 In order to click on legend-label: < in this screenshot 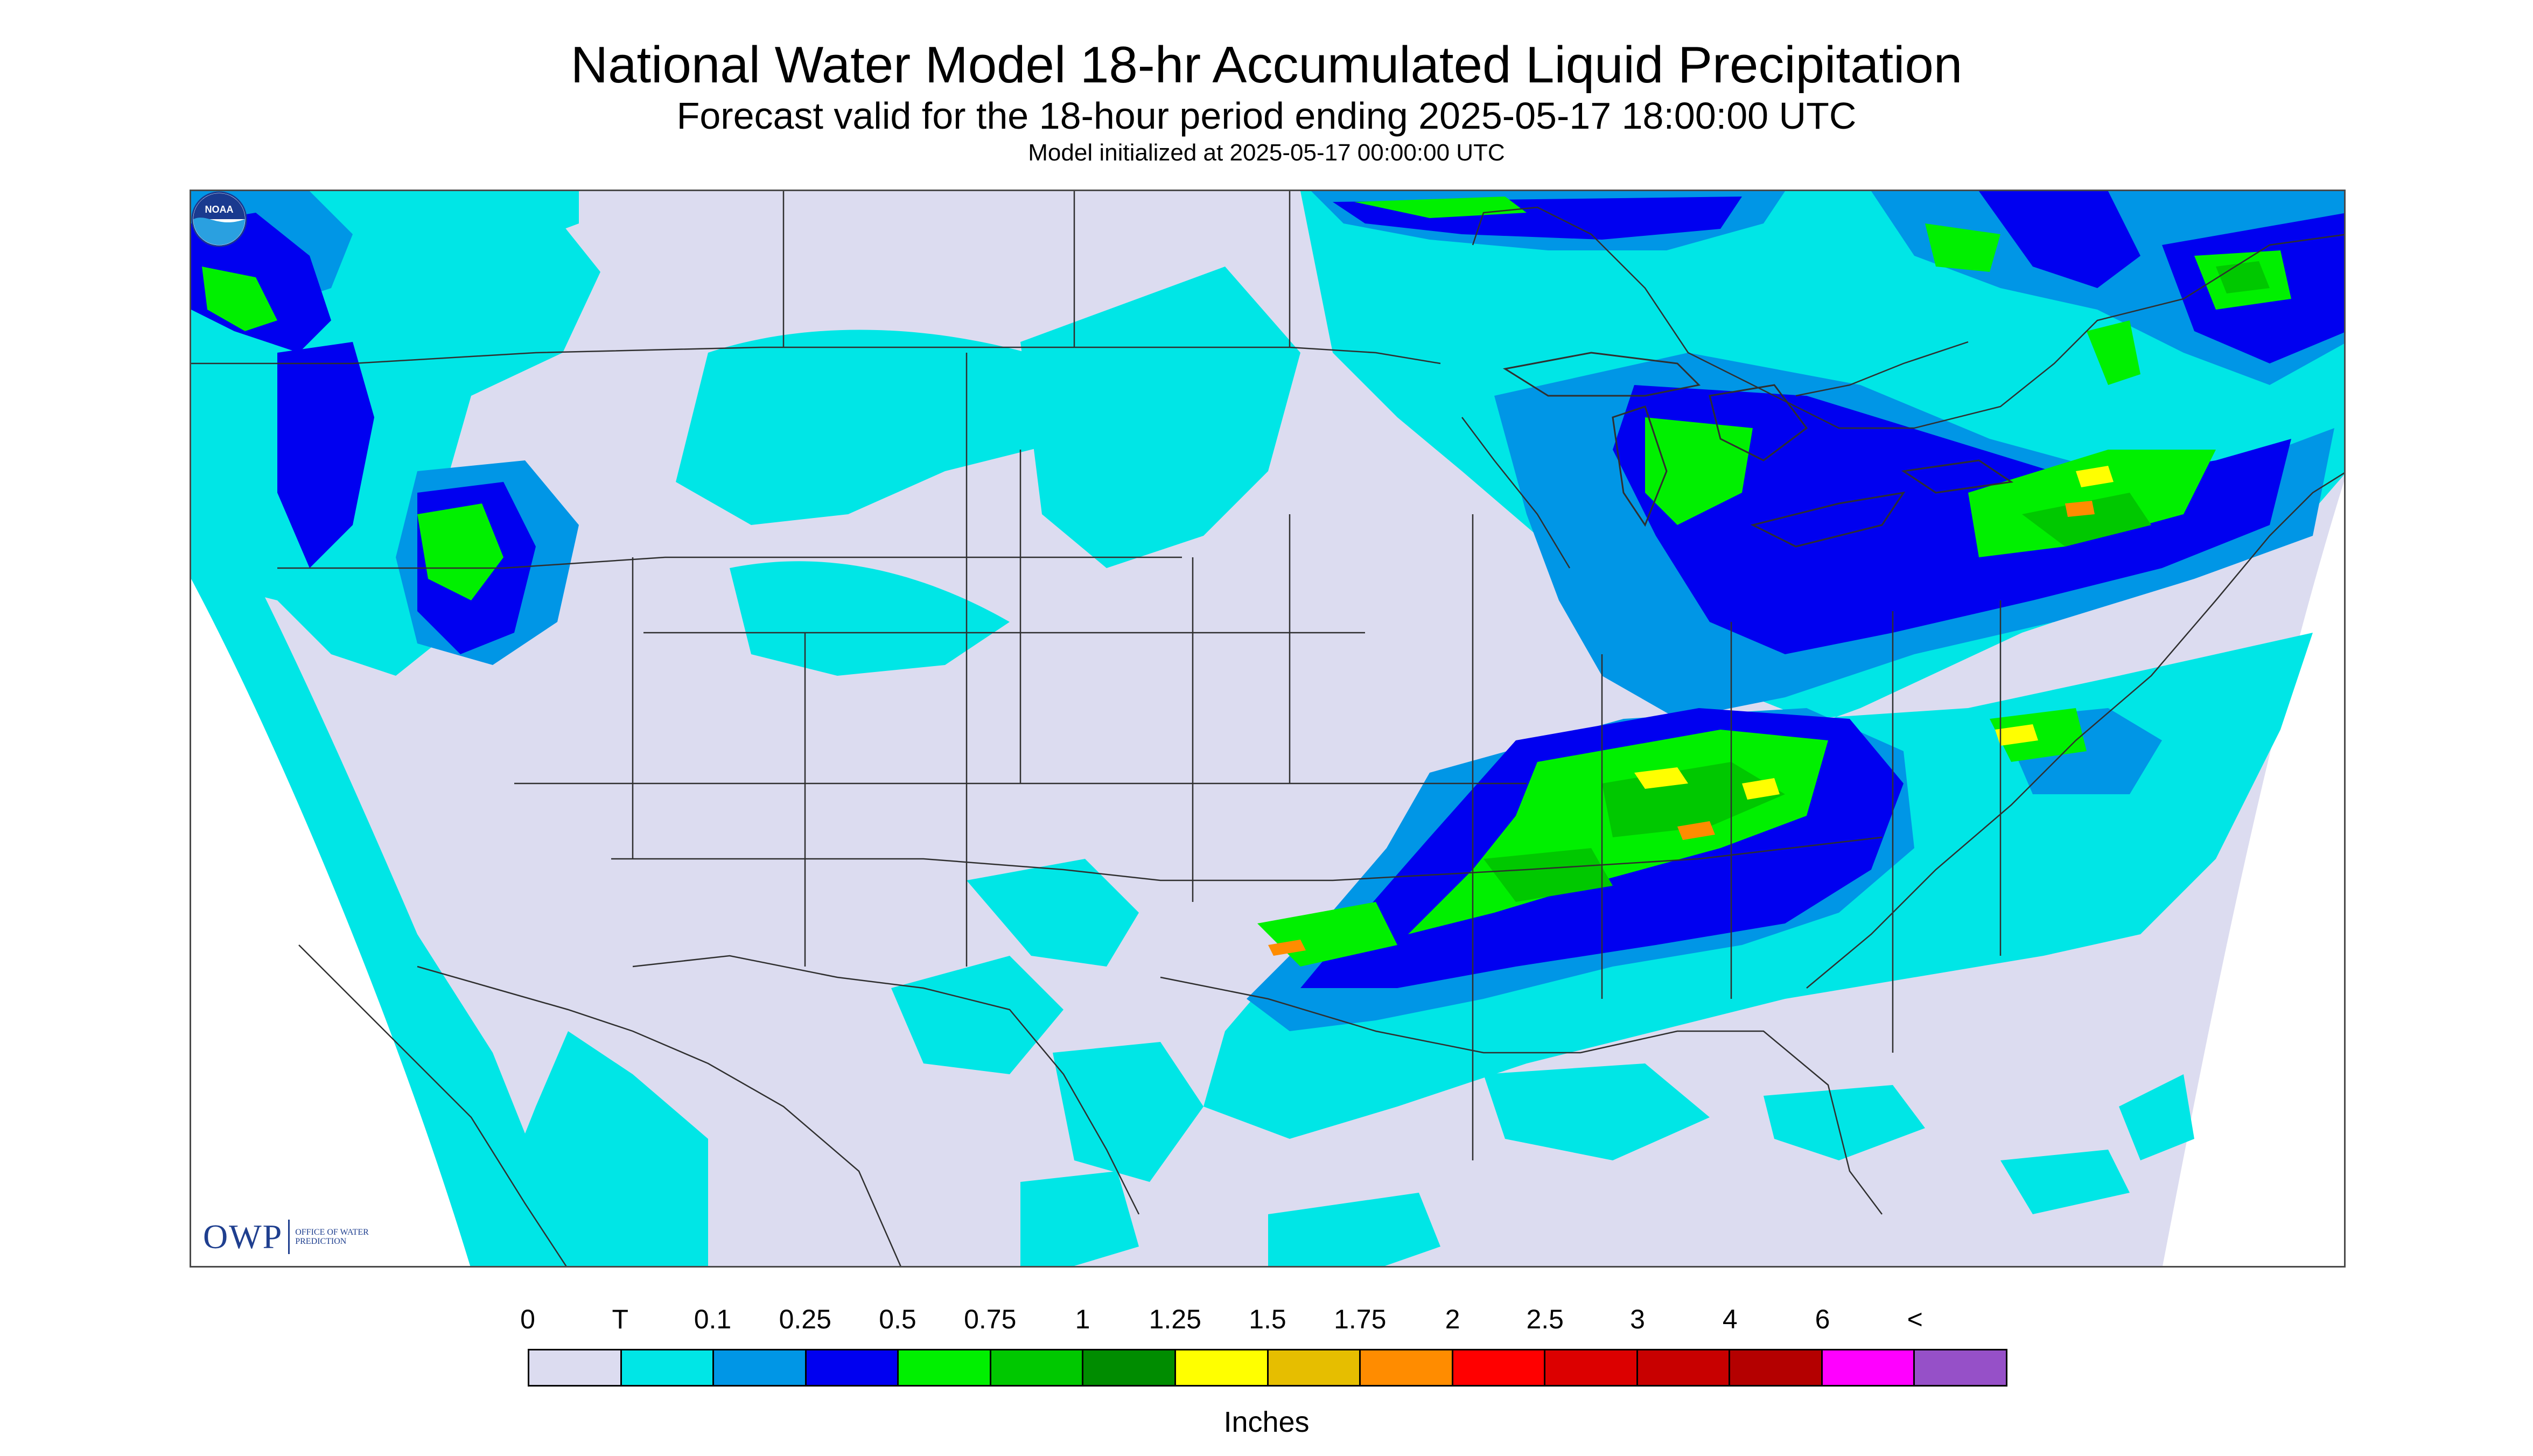, I will do `click(1915, 1319)`.